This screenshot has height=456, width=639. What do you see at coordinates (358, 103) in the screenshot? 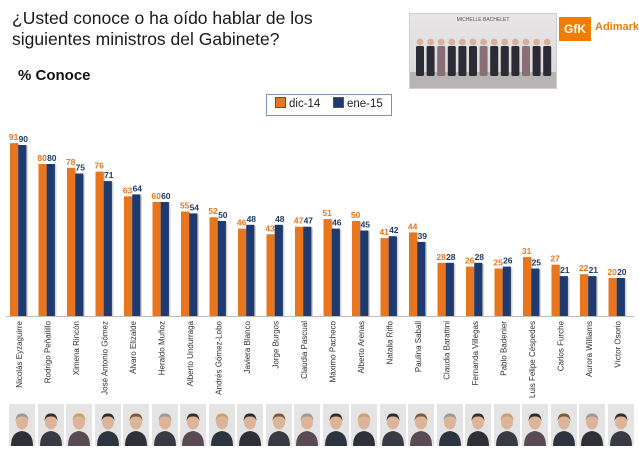
I see `legend-item-ene-15: ene-15` at bounding box center [358, 103].